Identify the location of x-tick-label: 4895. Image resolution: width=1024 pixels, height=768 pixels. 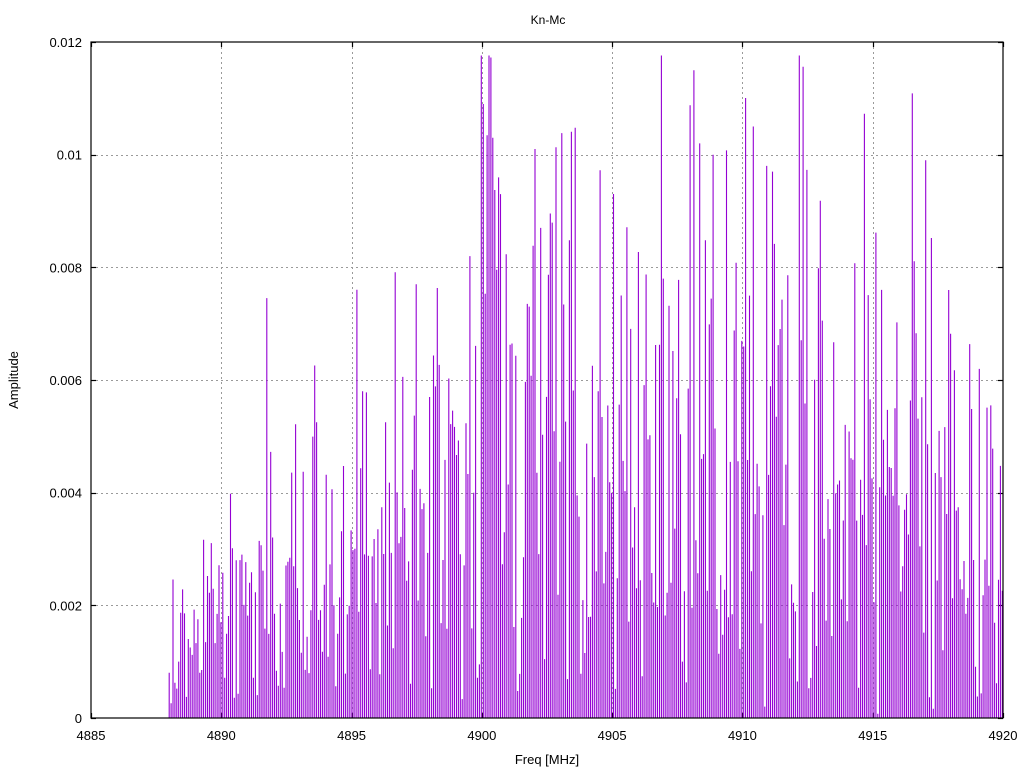
(351, 735).